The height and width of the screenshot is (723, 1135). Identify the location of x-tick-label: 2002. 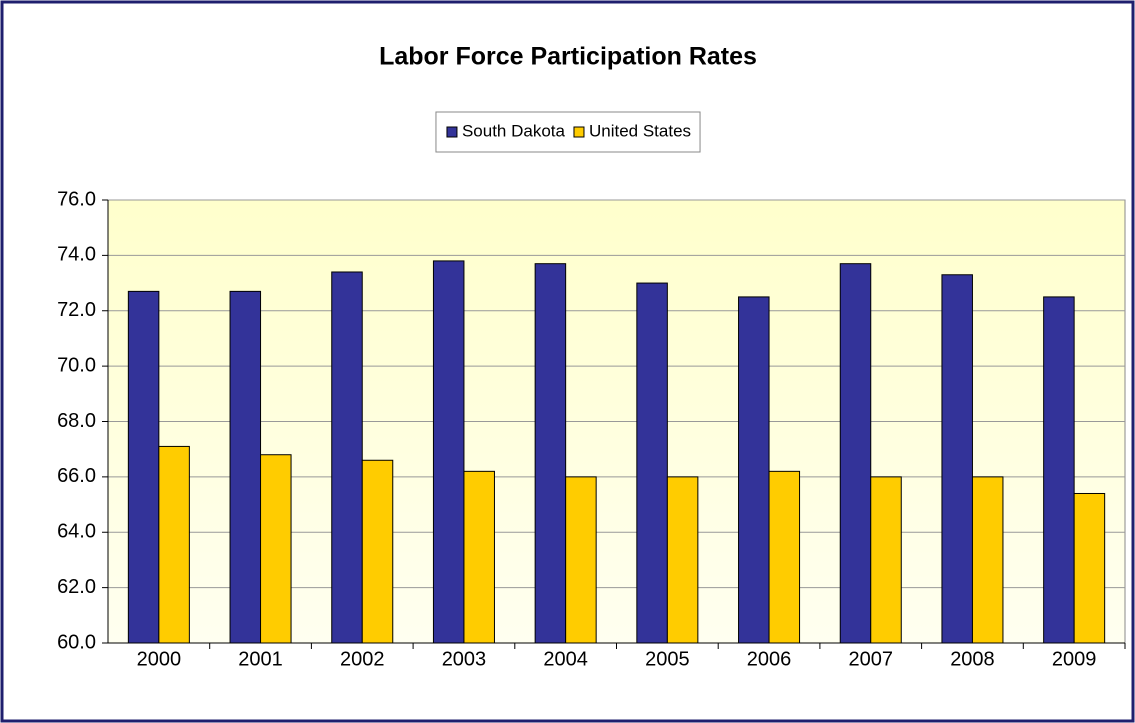
(362, 659).